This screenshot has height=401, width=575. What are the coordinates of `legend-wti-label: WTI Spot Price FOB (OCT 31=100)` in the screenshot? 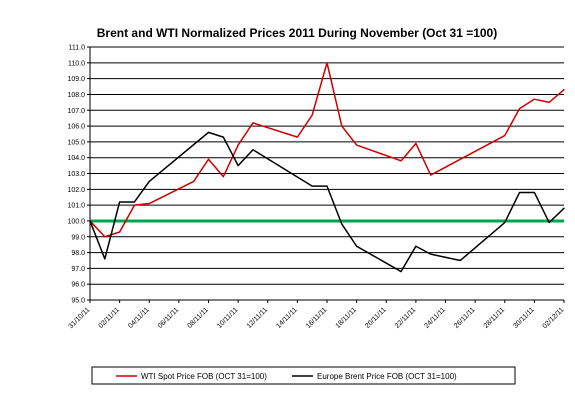 It's located at (204, 376).